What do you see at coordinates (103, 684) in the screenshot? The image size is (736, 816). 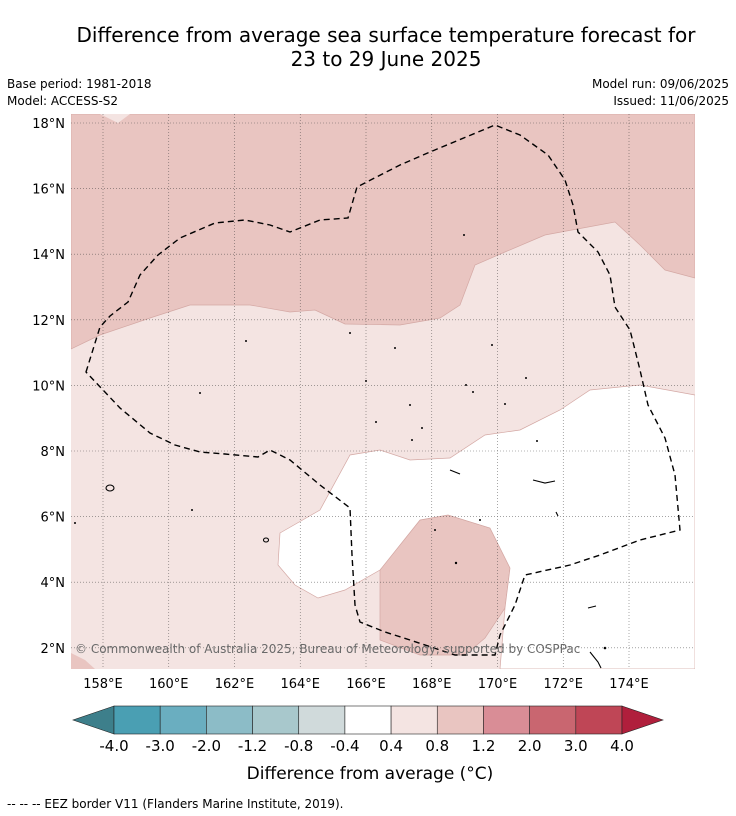 I see `lon-tick-label: 158°E` at bounding box center [103, 684].